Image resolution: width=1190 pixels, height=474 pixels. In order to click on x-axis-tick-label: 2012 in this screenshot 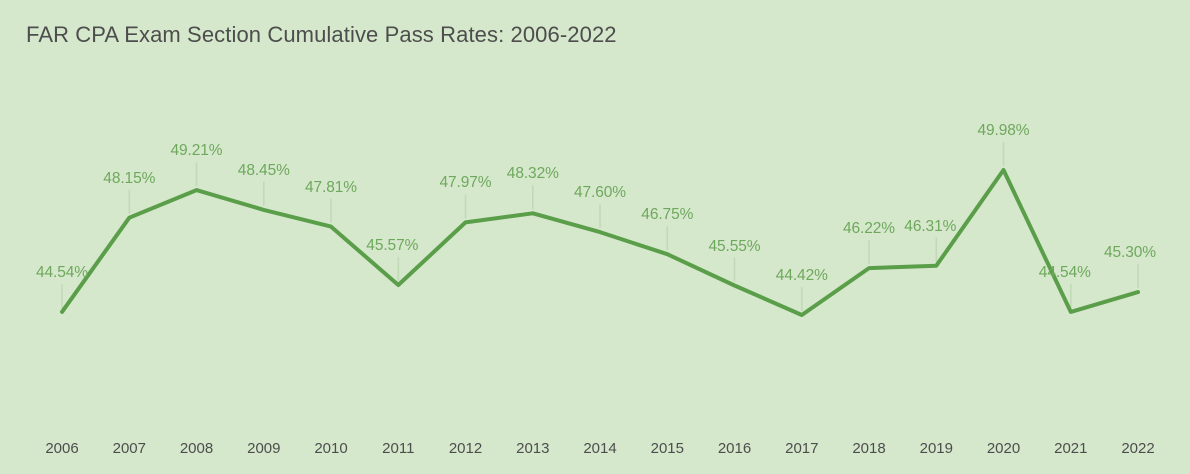, I will do `click(465, 448)`.